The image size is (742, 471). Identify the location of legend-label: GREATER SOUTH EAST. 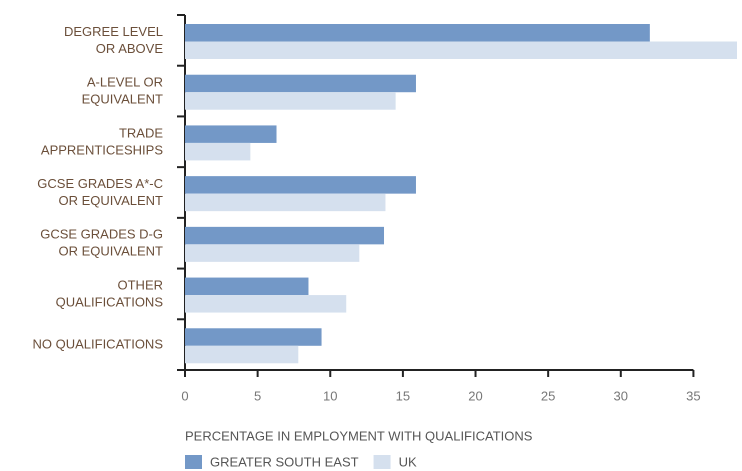
(284, 461).